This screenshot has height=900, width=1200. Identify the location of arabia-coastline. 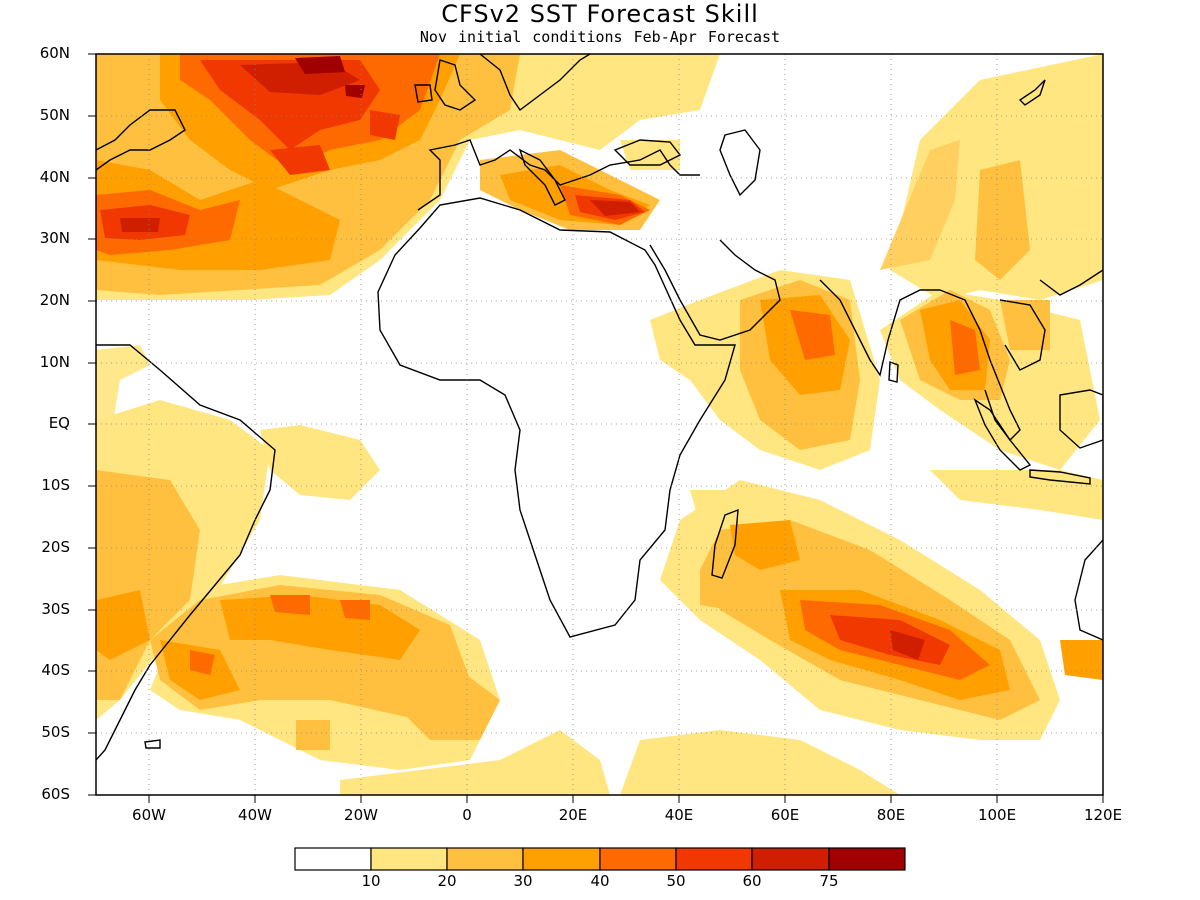
(715, 290).